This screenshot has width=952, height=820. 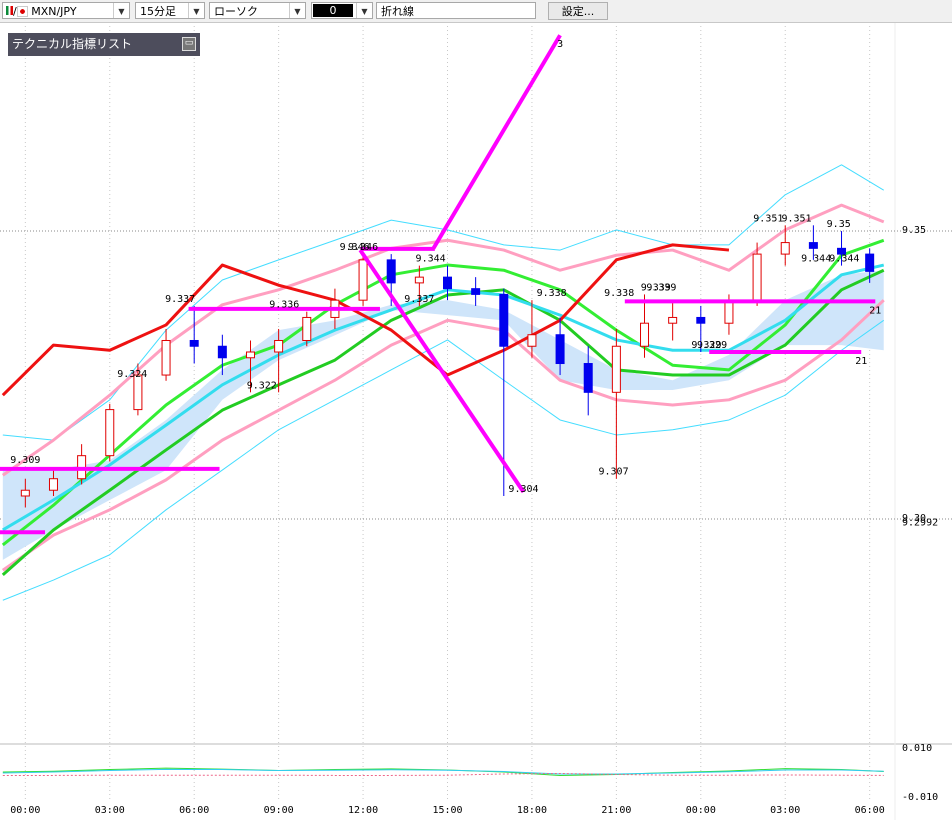 I want to click on drawing-label: 3, so click(x=560, y=44).